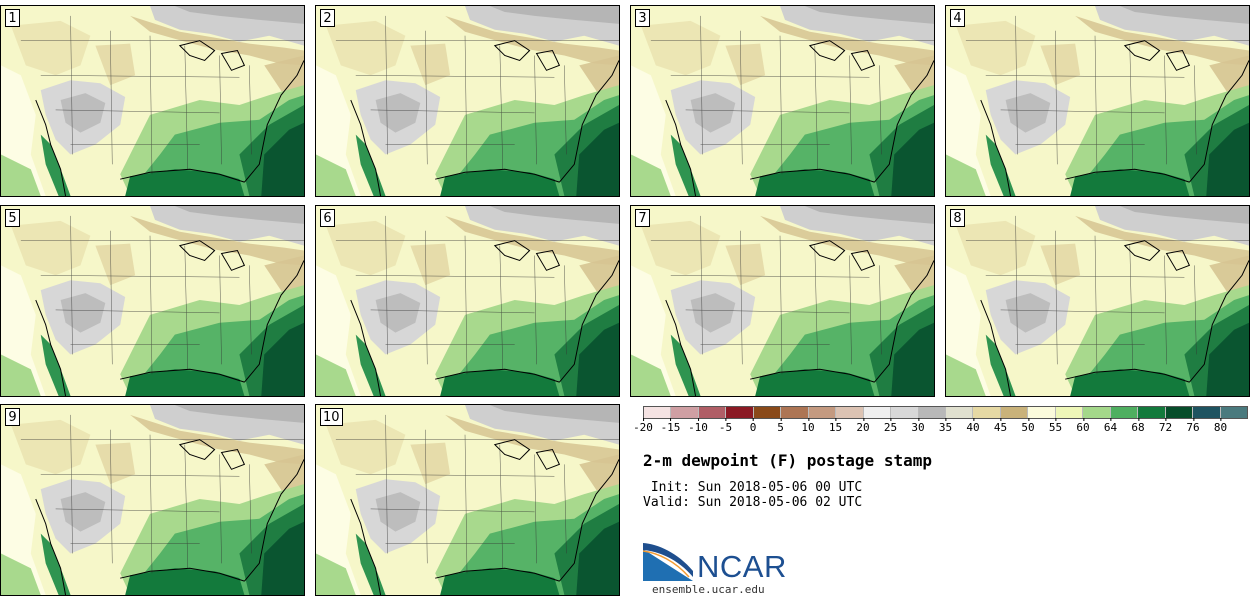 This screenshot has height=597, width=1260. What do you see at coordinates (753, 426) in the screenshot?
I see `colorbar-tick-label: 0` at bounding box center [753, 426].